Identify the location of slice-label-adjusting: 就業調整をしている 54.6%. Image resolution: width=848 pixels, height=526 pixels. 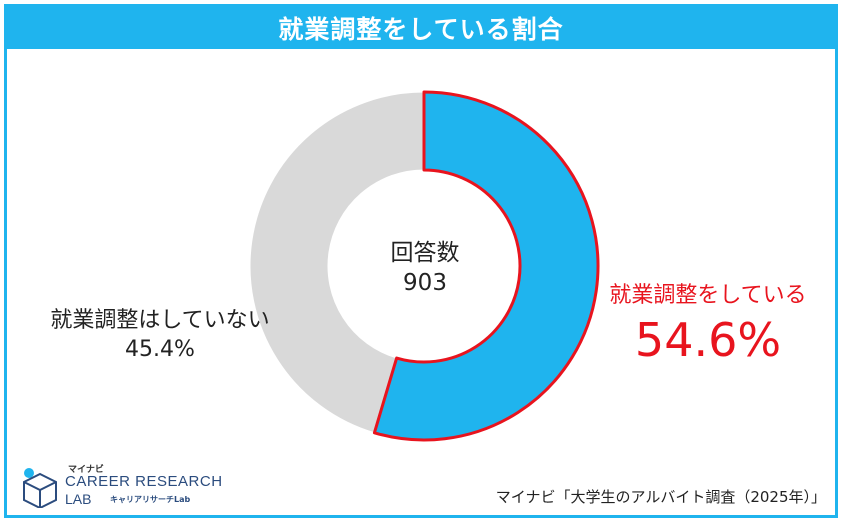
(708, 326).